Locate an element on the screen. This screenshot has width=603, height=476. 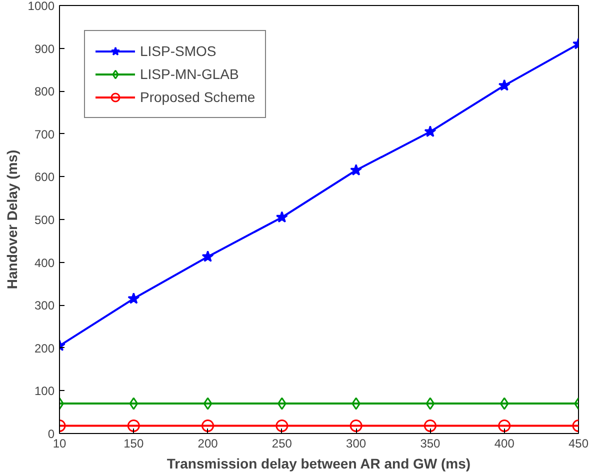
x-tick-label: 150 is located at coordinates (134, 443).